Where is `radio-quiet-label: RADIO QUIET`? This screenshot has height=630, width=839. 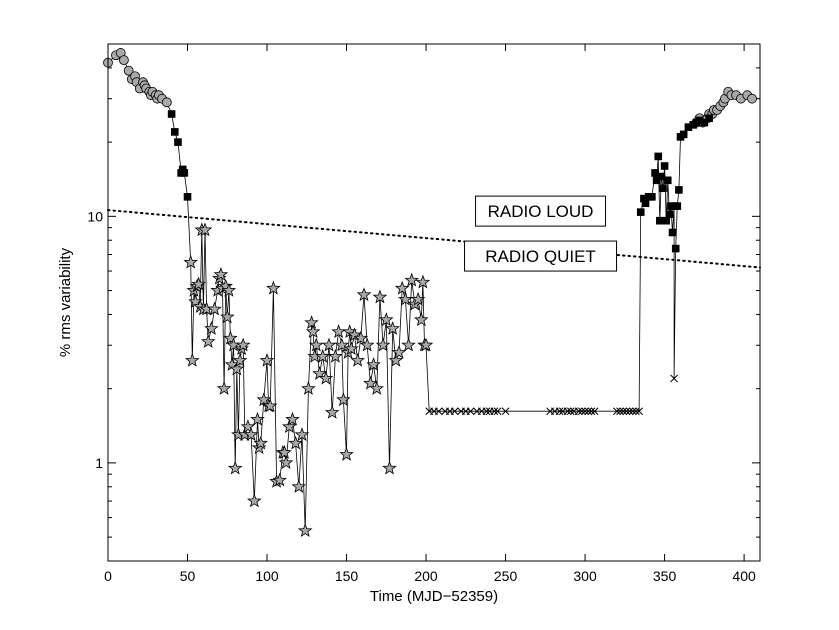 radio-quiet-label: RADIO QUIET is located at coordinates (540, 256).